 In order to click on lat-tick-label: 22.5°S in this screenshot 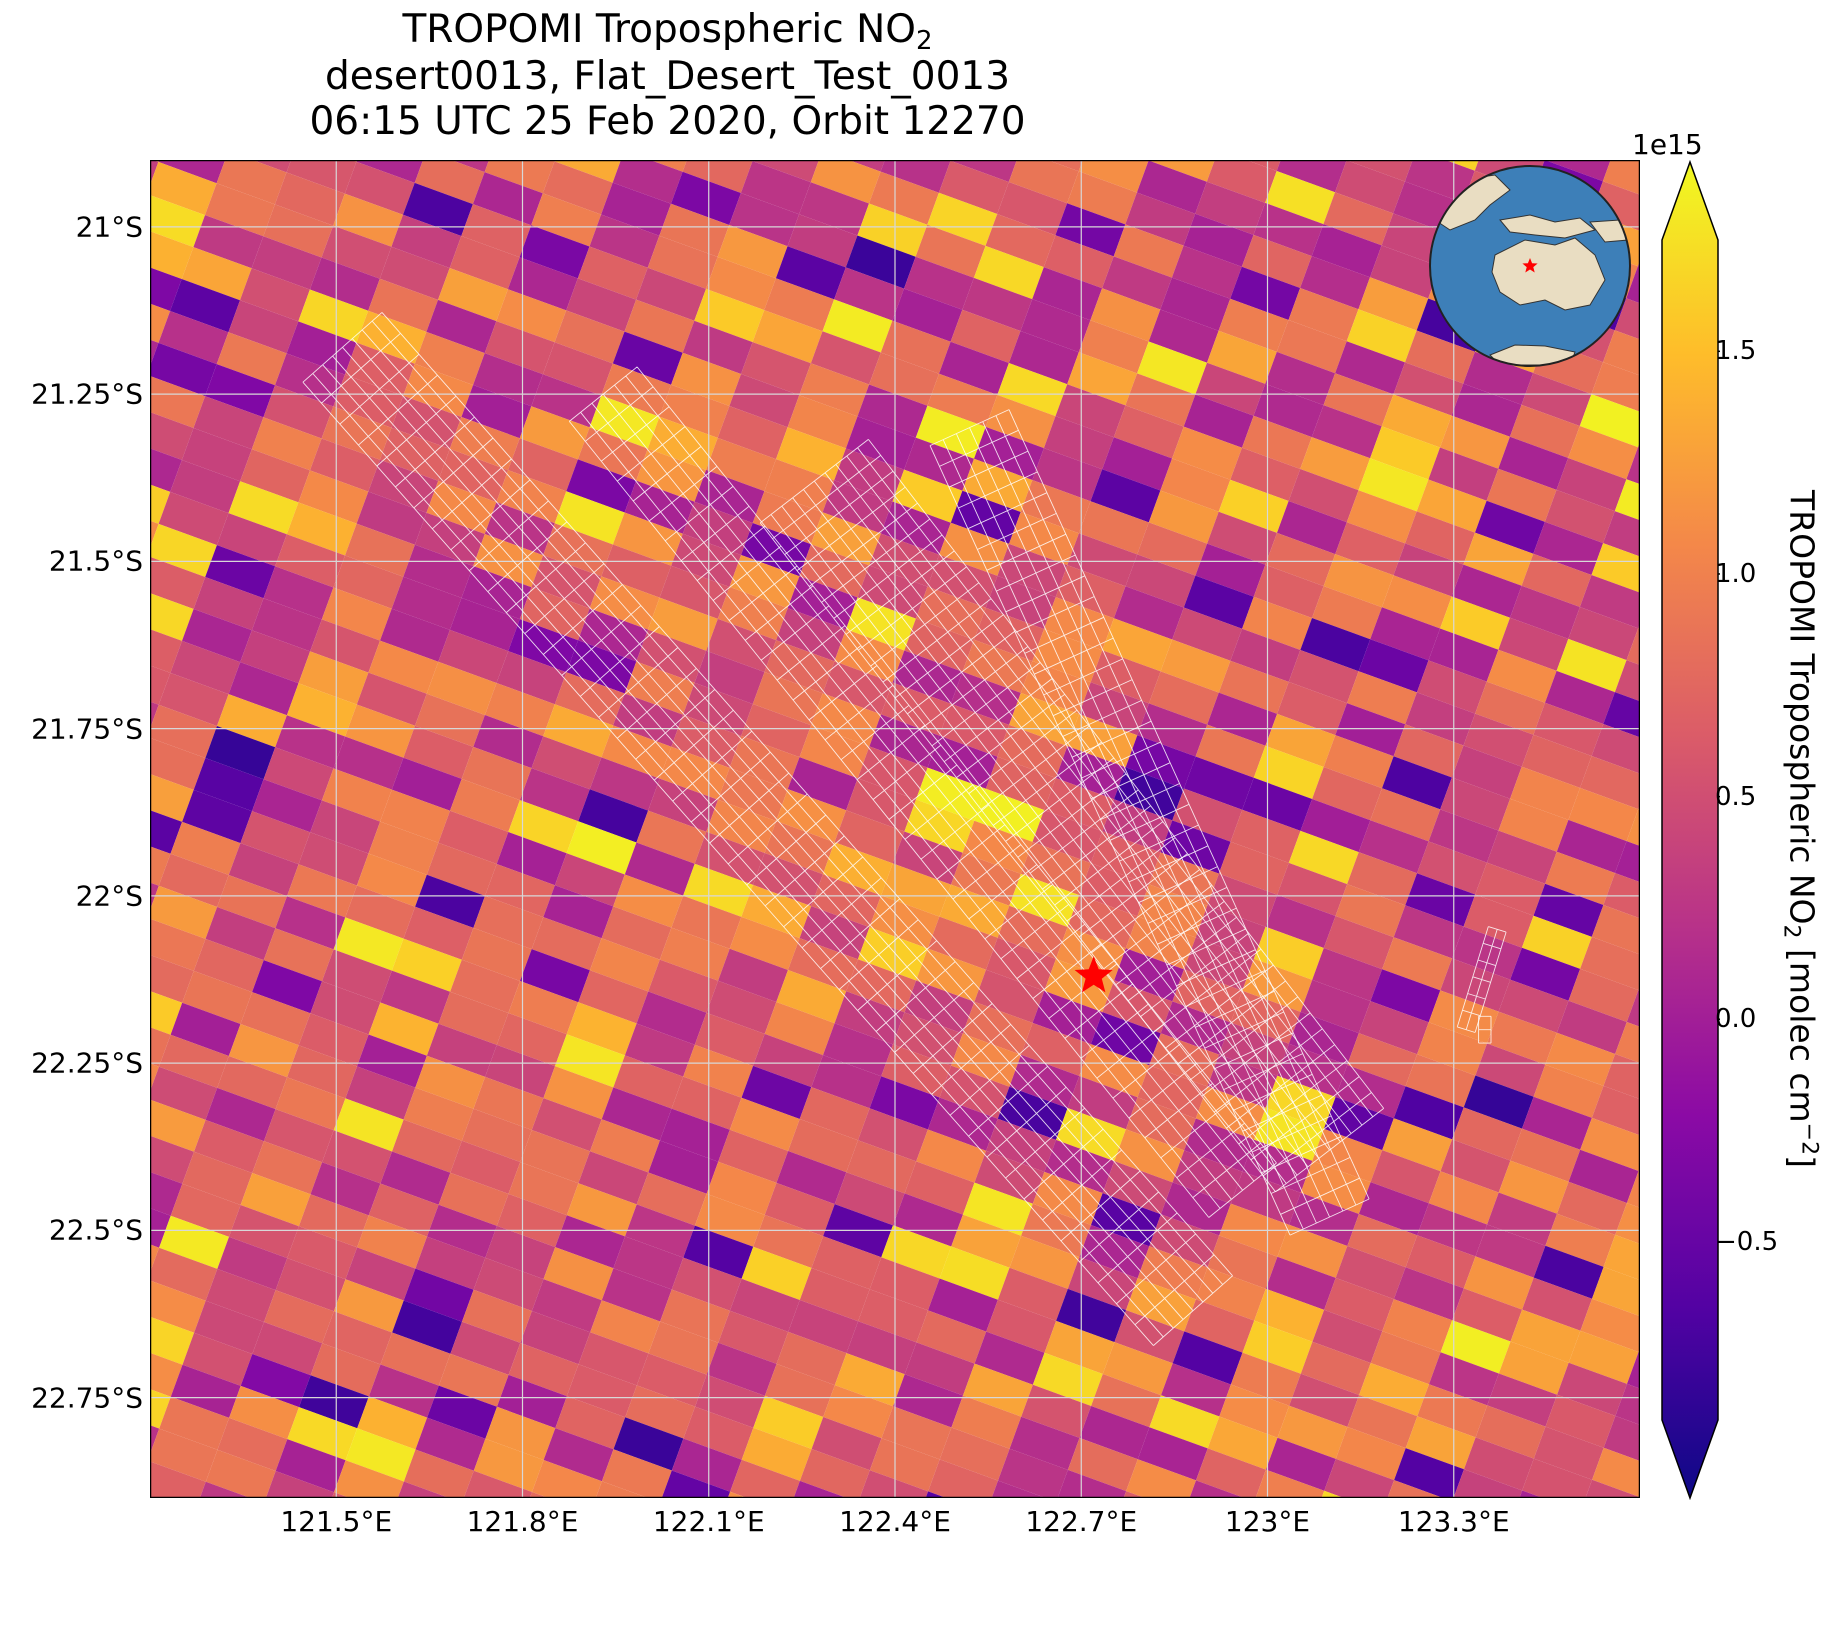, I will do `click(96, 1230)`.